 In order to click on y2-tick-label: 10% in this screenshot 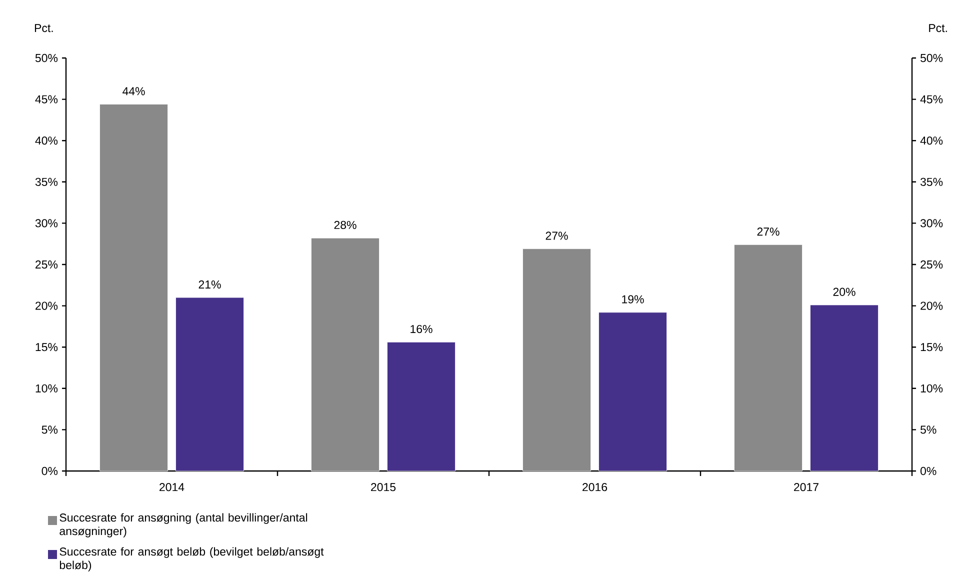, I will do `click(931, 388)`.